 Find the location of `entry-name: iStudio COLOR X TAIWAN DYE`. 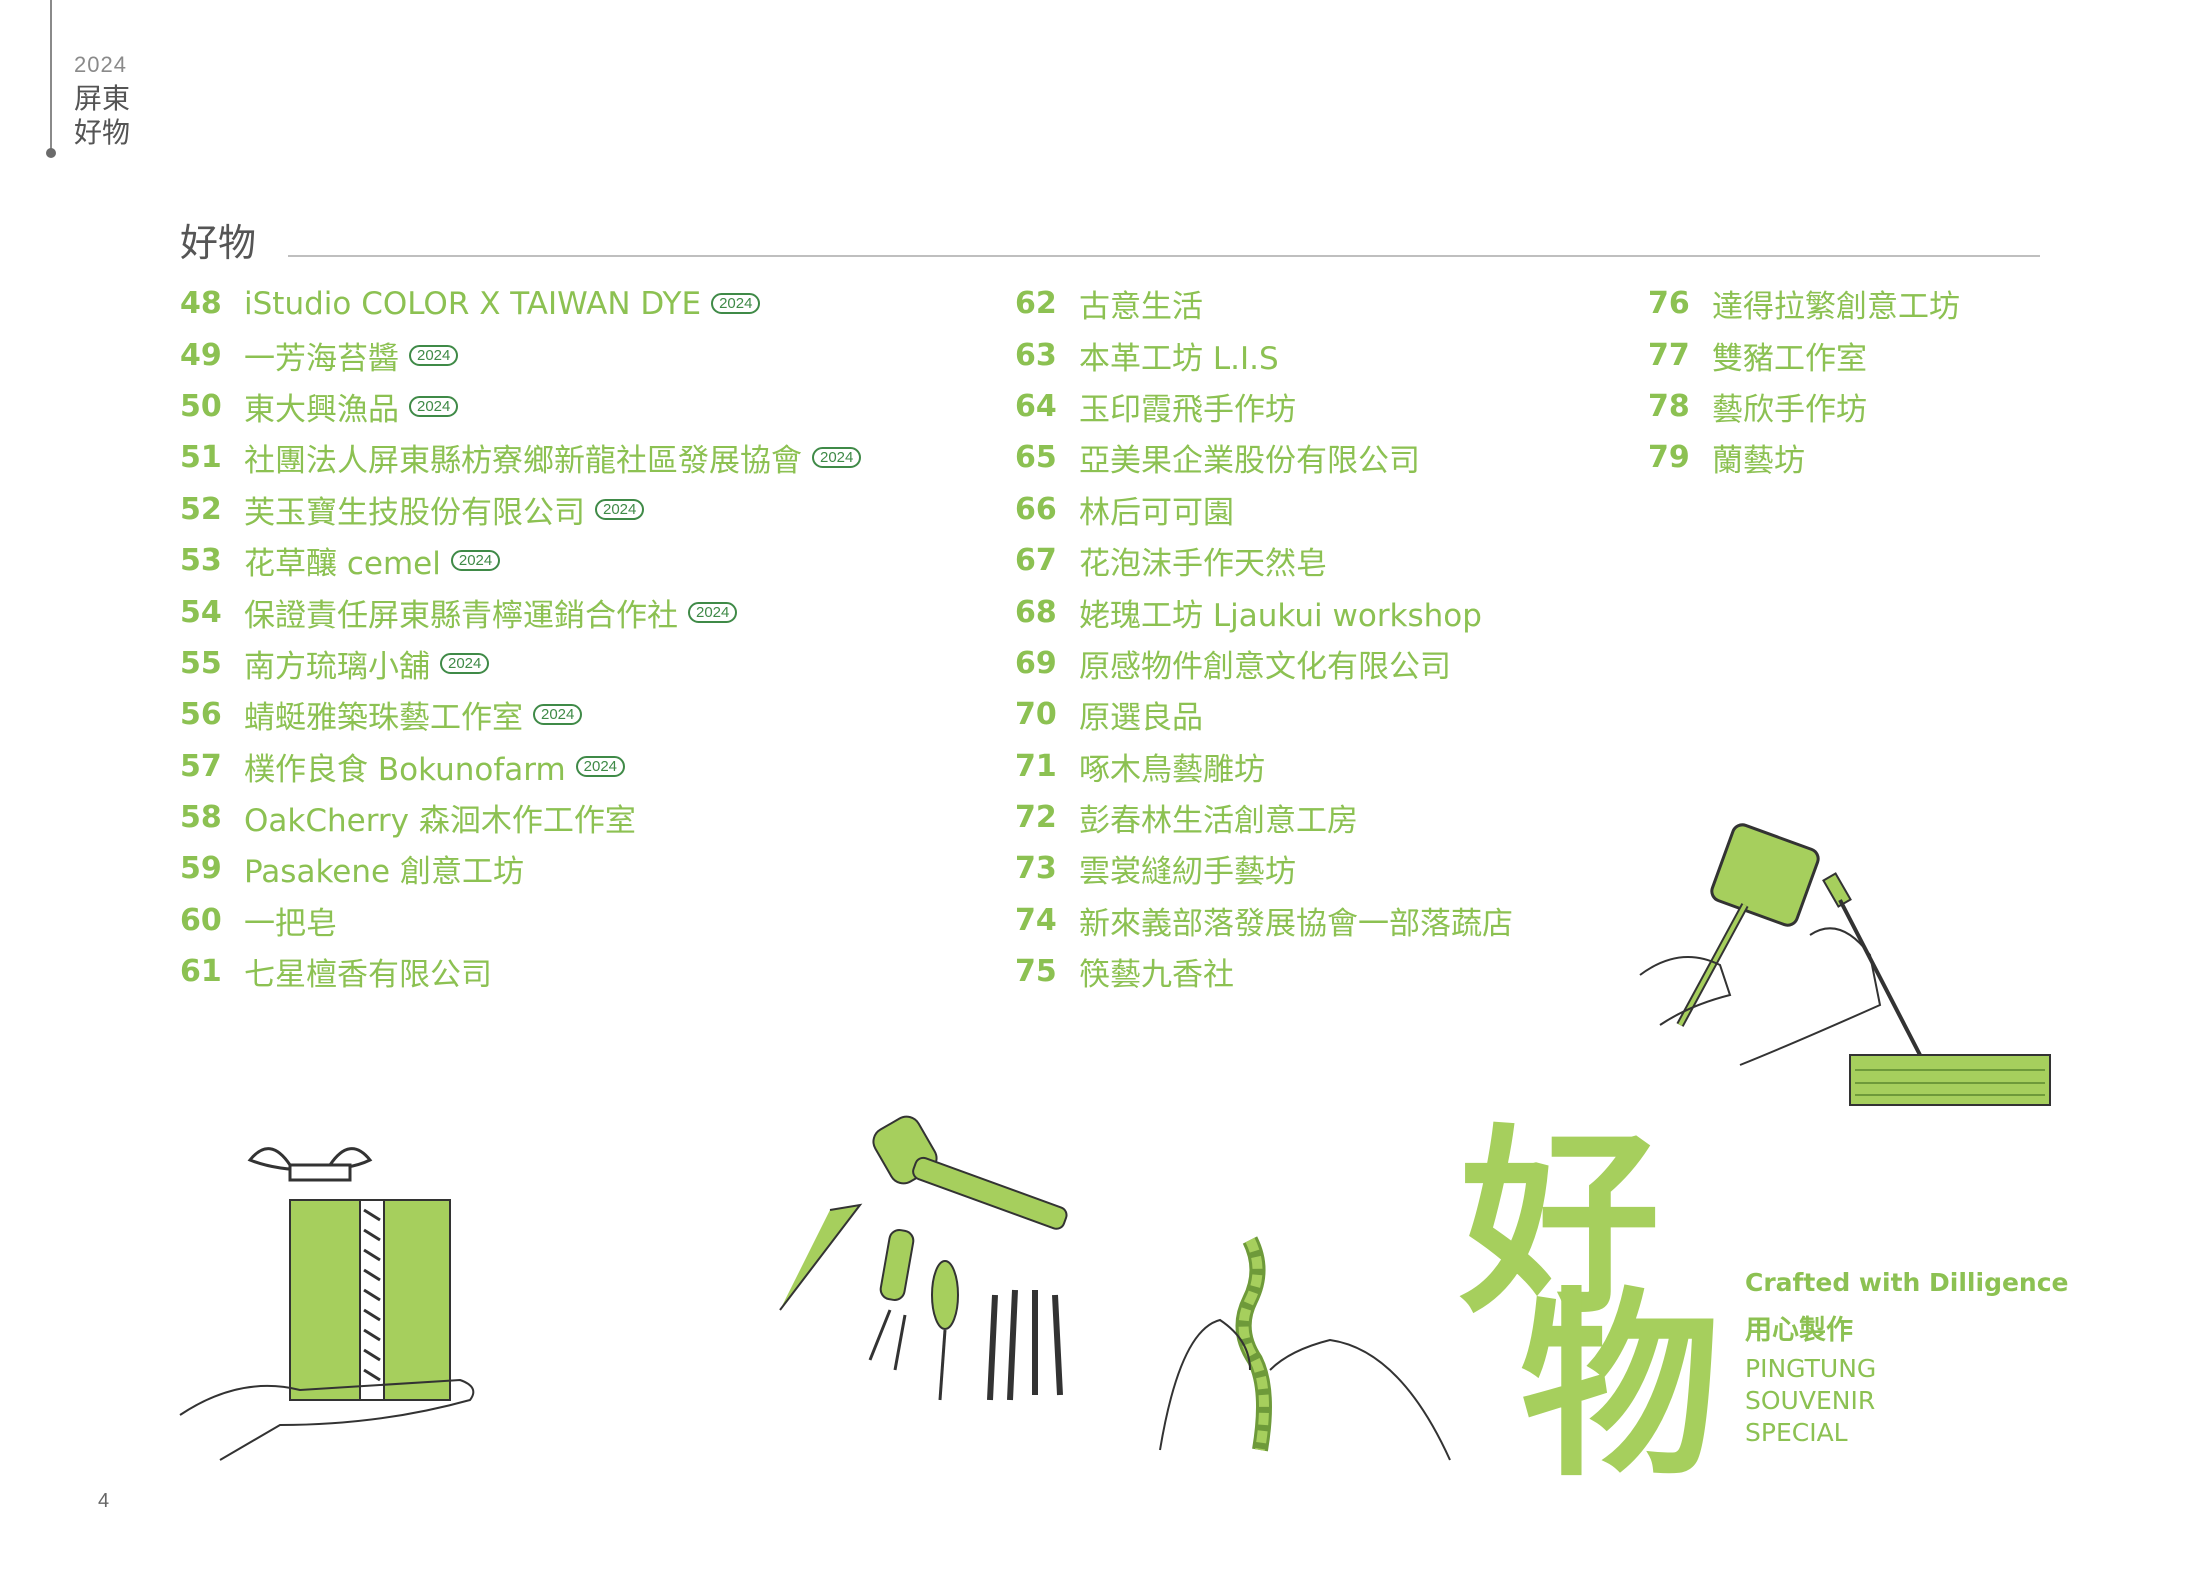

entry-name: iStudio COLOR X TAIWAN DYE is located at coordinates (473, 303).